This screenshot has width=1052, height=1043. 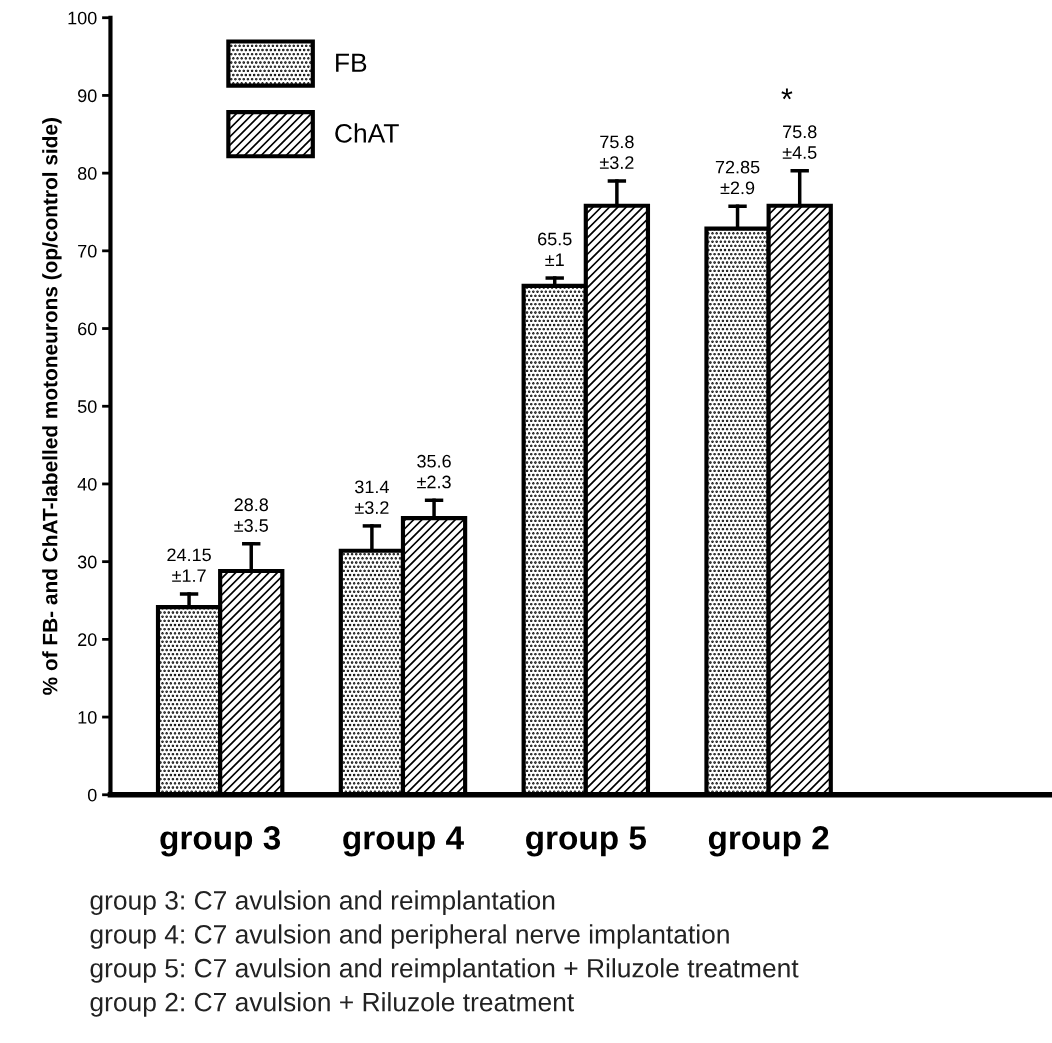 What do you see at coordinates (87, 251) in the screenshot?
I see `y-tick-label: 70` at bounding box center [87, 251].